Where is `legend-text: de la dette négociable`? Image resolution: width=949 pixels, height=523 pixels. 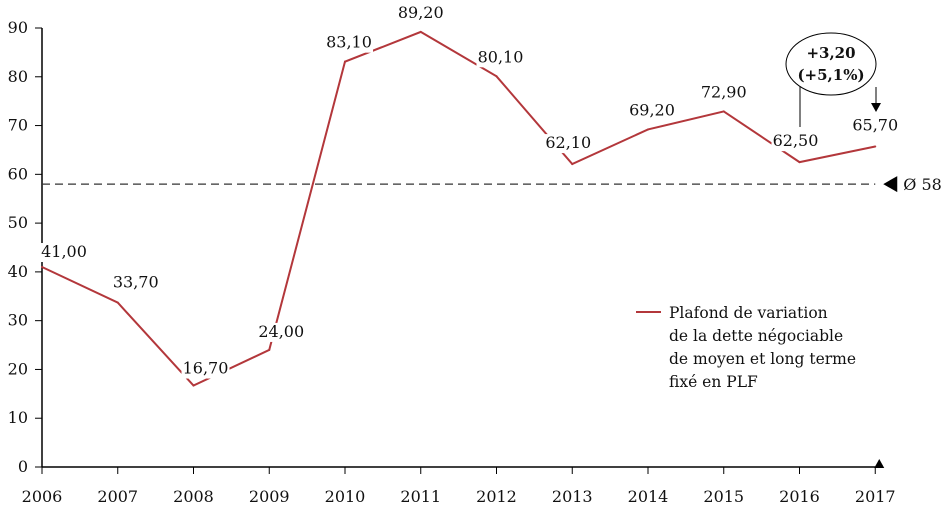
legend-text: de la dette négociable is located at coordinates (756, 336).